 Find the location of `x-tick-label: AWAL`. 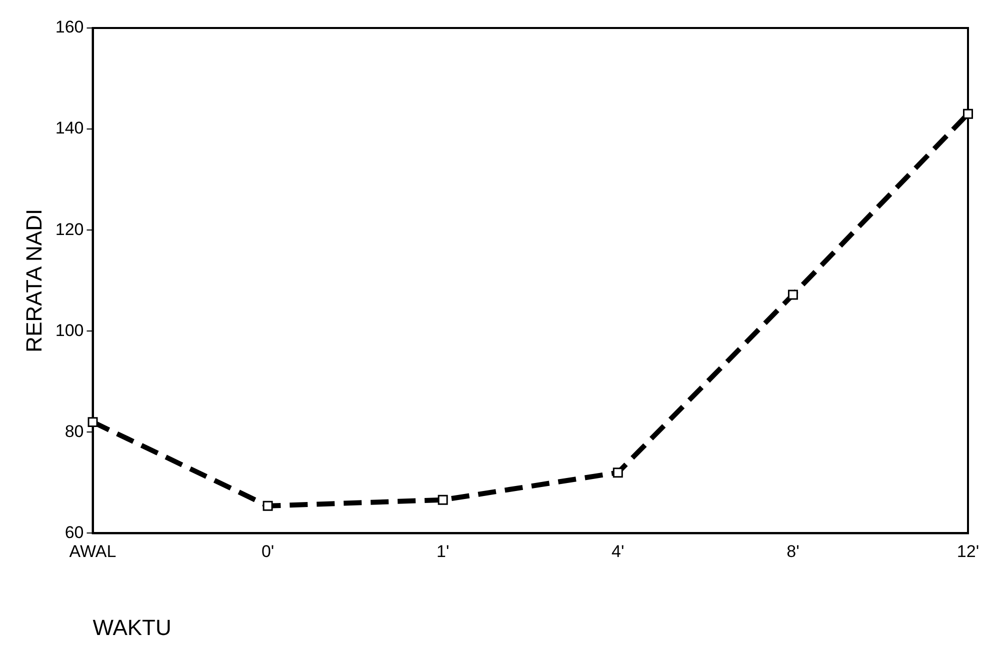

x-tick-label: AWAL is located at coordinates (92, 552).